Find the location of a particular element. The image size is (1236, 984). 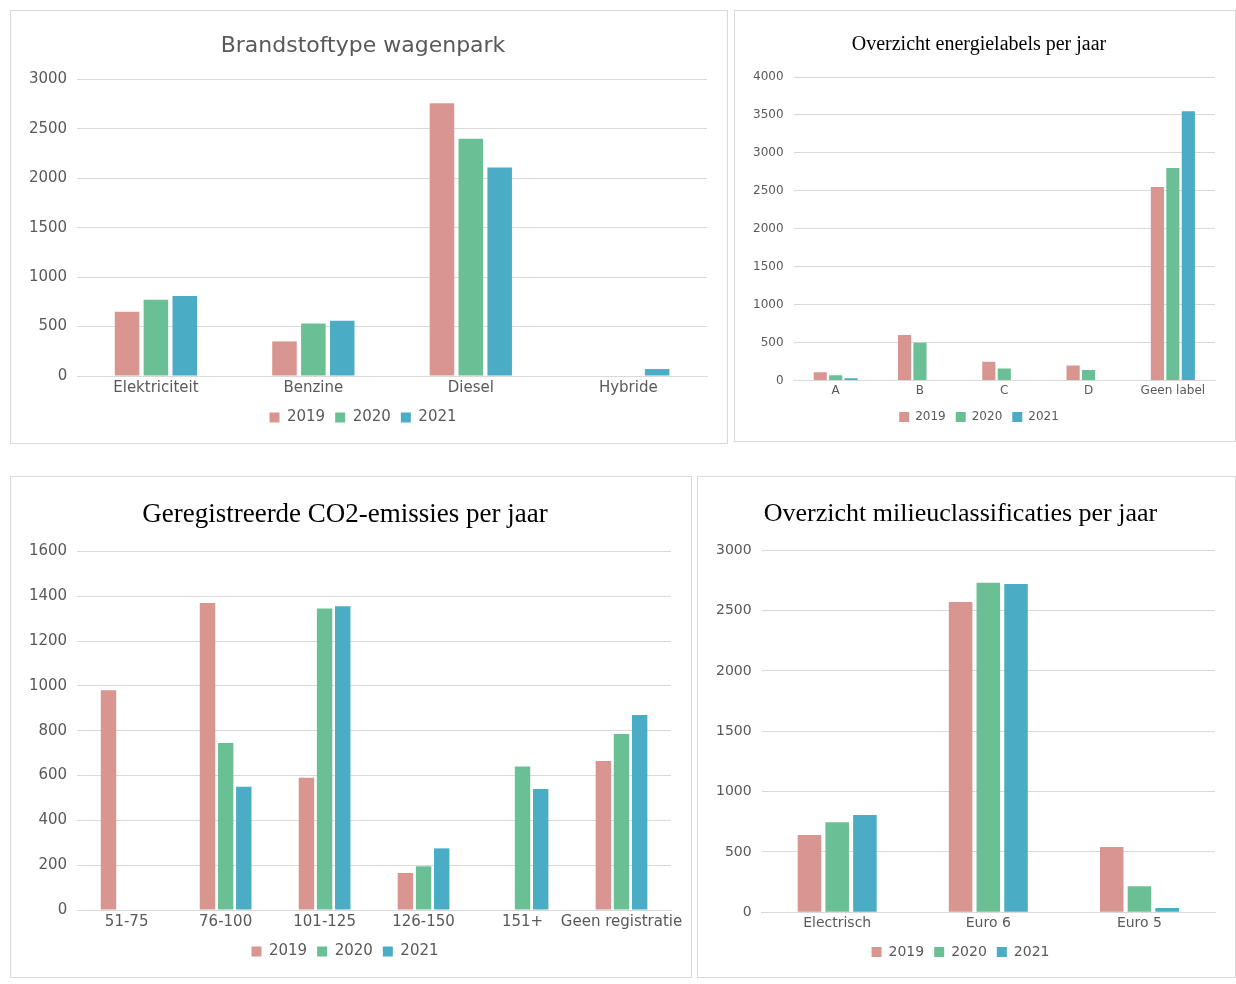

x-tick-label: Geen label is located at coordinates (1173, 389).